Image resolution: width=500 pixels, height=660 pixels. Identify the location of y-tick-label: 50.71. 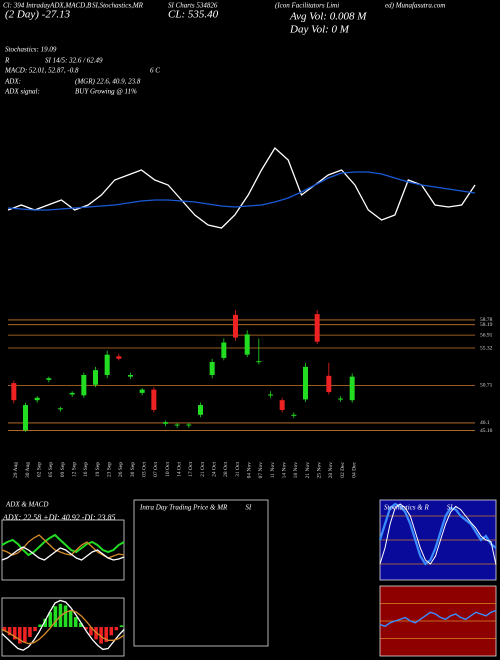
(486, 386).